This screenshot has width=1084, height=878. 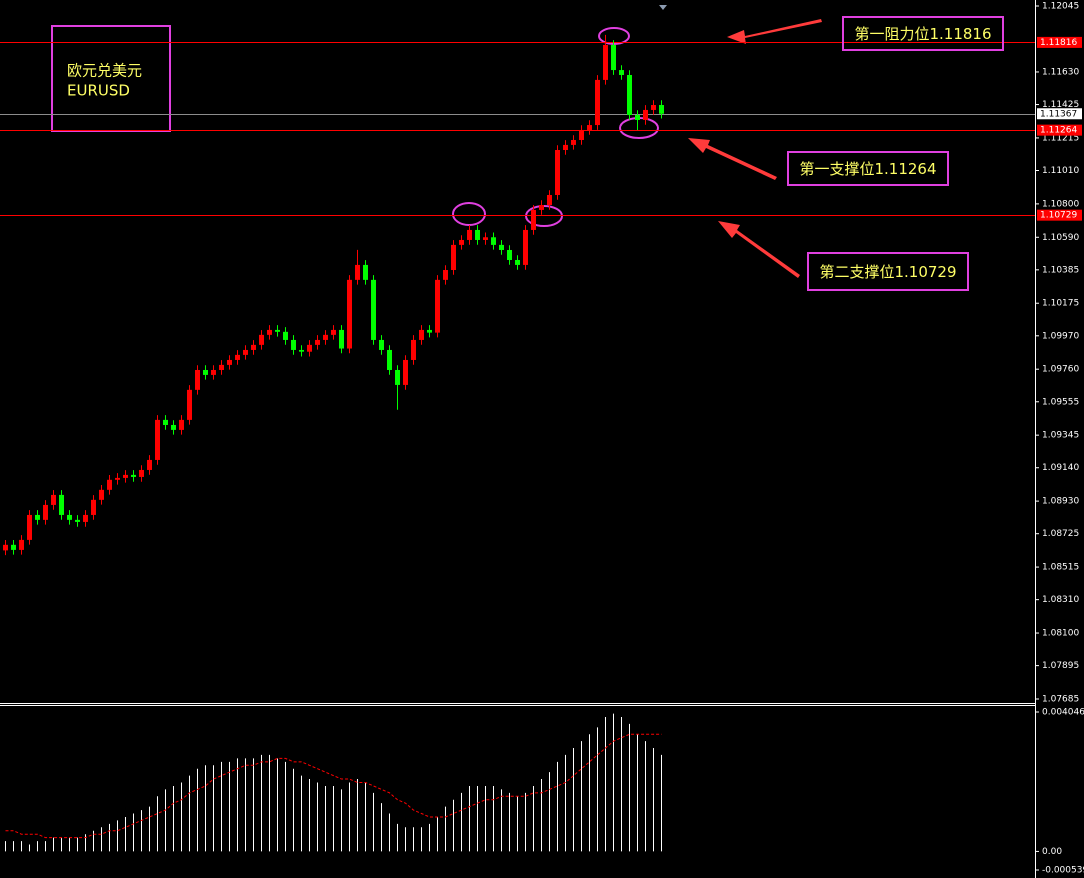 I want to click on y-tick-label: 1.12045, so click(x=1060, y=7).